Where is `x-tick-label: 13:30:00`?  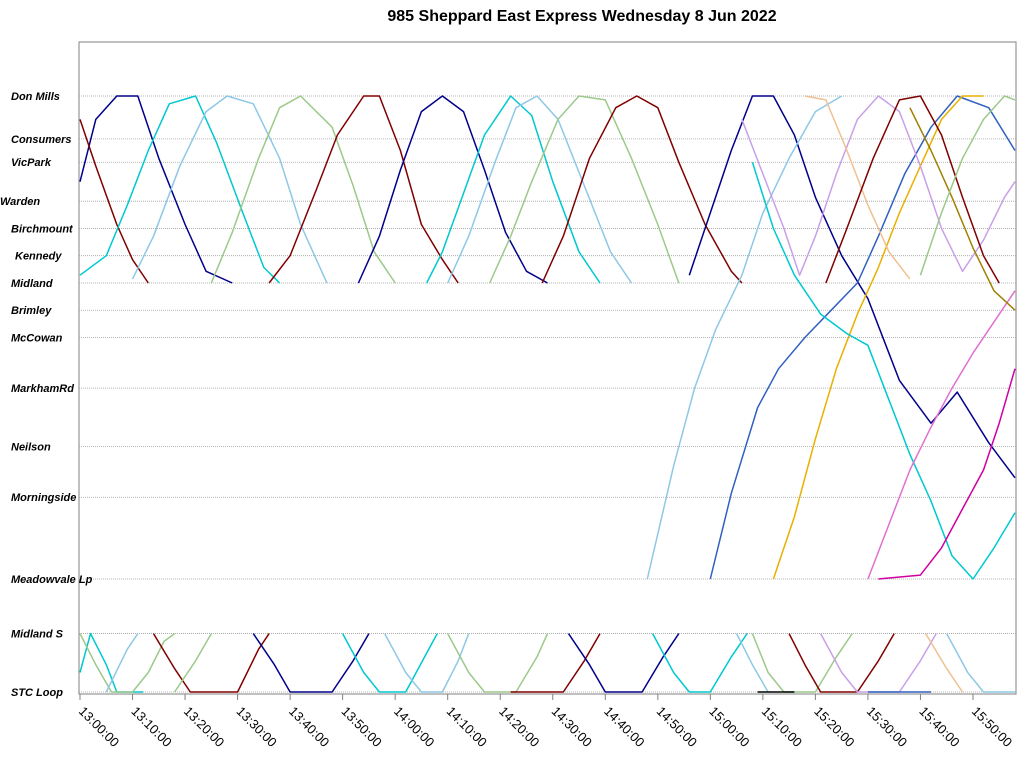
x-tick-label: 13:30:00 is located at coordinates (256, 727).